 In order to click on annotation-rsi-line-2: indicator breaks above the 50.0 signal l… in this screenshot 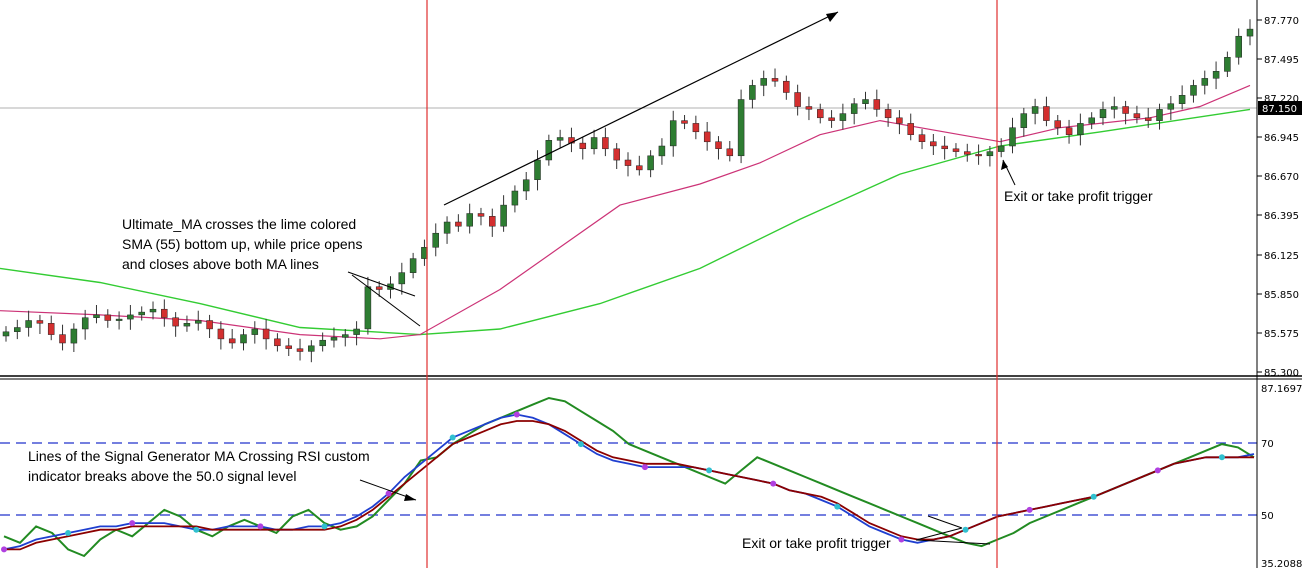, I will do `click(162, 476)`.